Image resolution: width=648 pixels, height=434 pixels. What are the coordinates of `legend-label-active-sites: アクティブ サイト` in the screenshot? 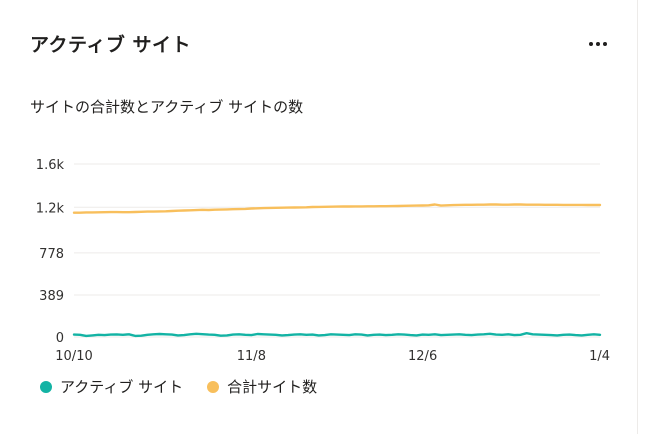 It's located at (122, 387).